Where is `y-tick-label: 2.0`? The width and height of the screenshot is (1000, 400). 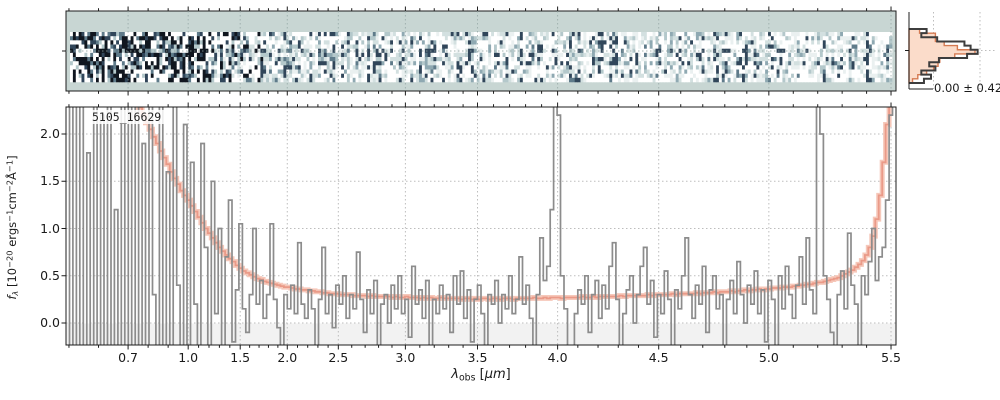 y-tick-label: 2.0 is located at coordinates (50, 133).